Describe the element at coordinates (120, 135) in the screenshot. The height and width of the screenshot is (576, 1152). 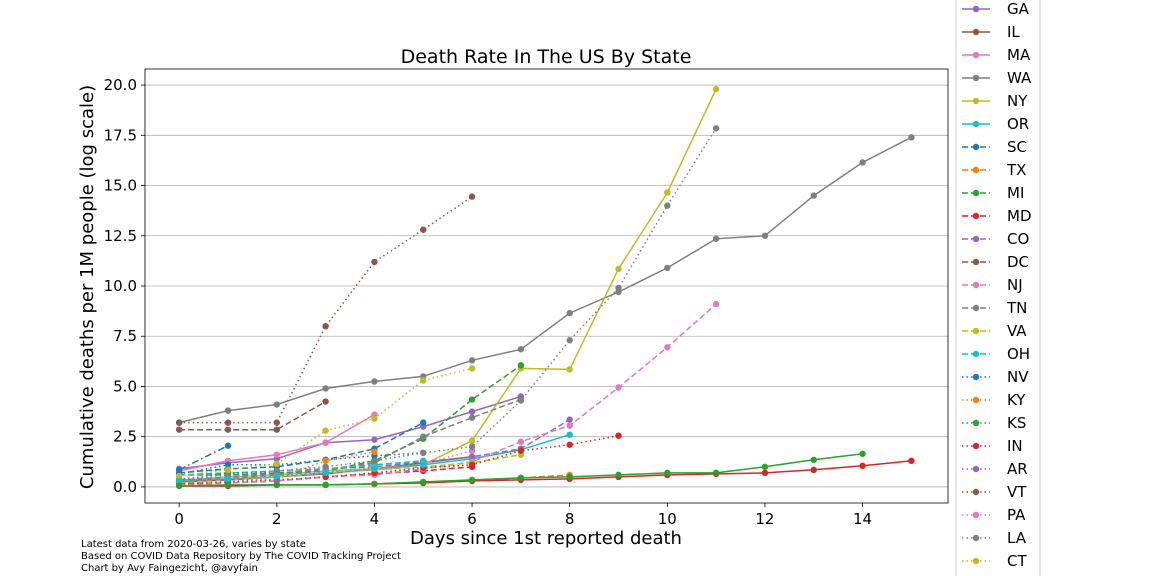
I see `y-tick-label: 17.5` at that location.